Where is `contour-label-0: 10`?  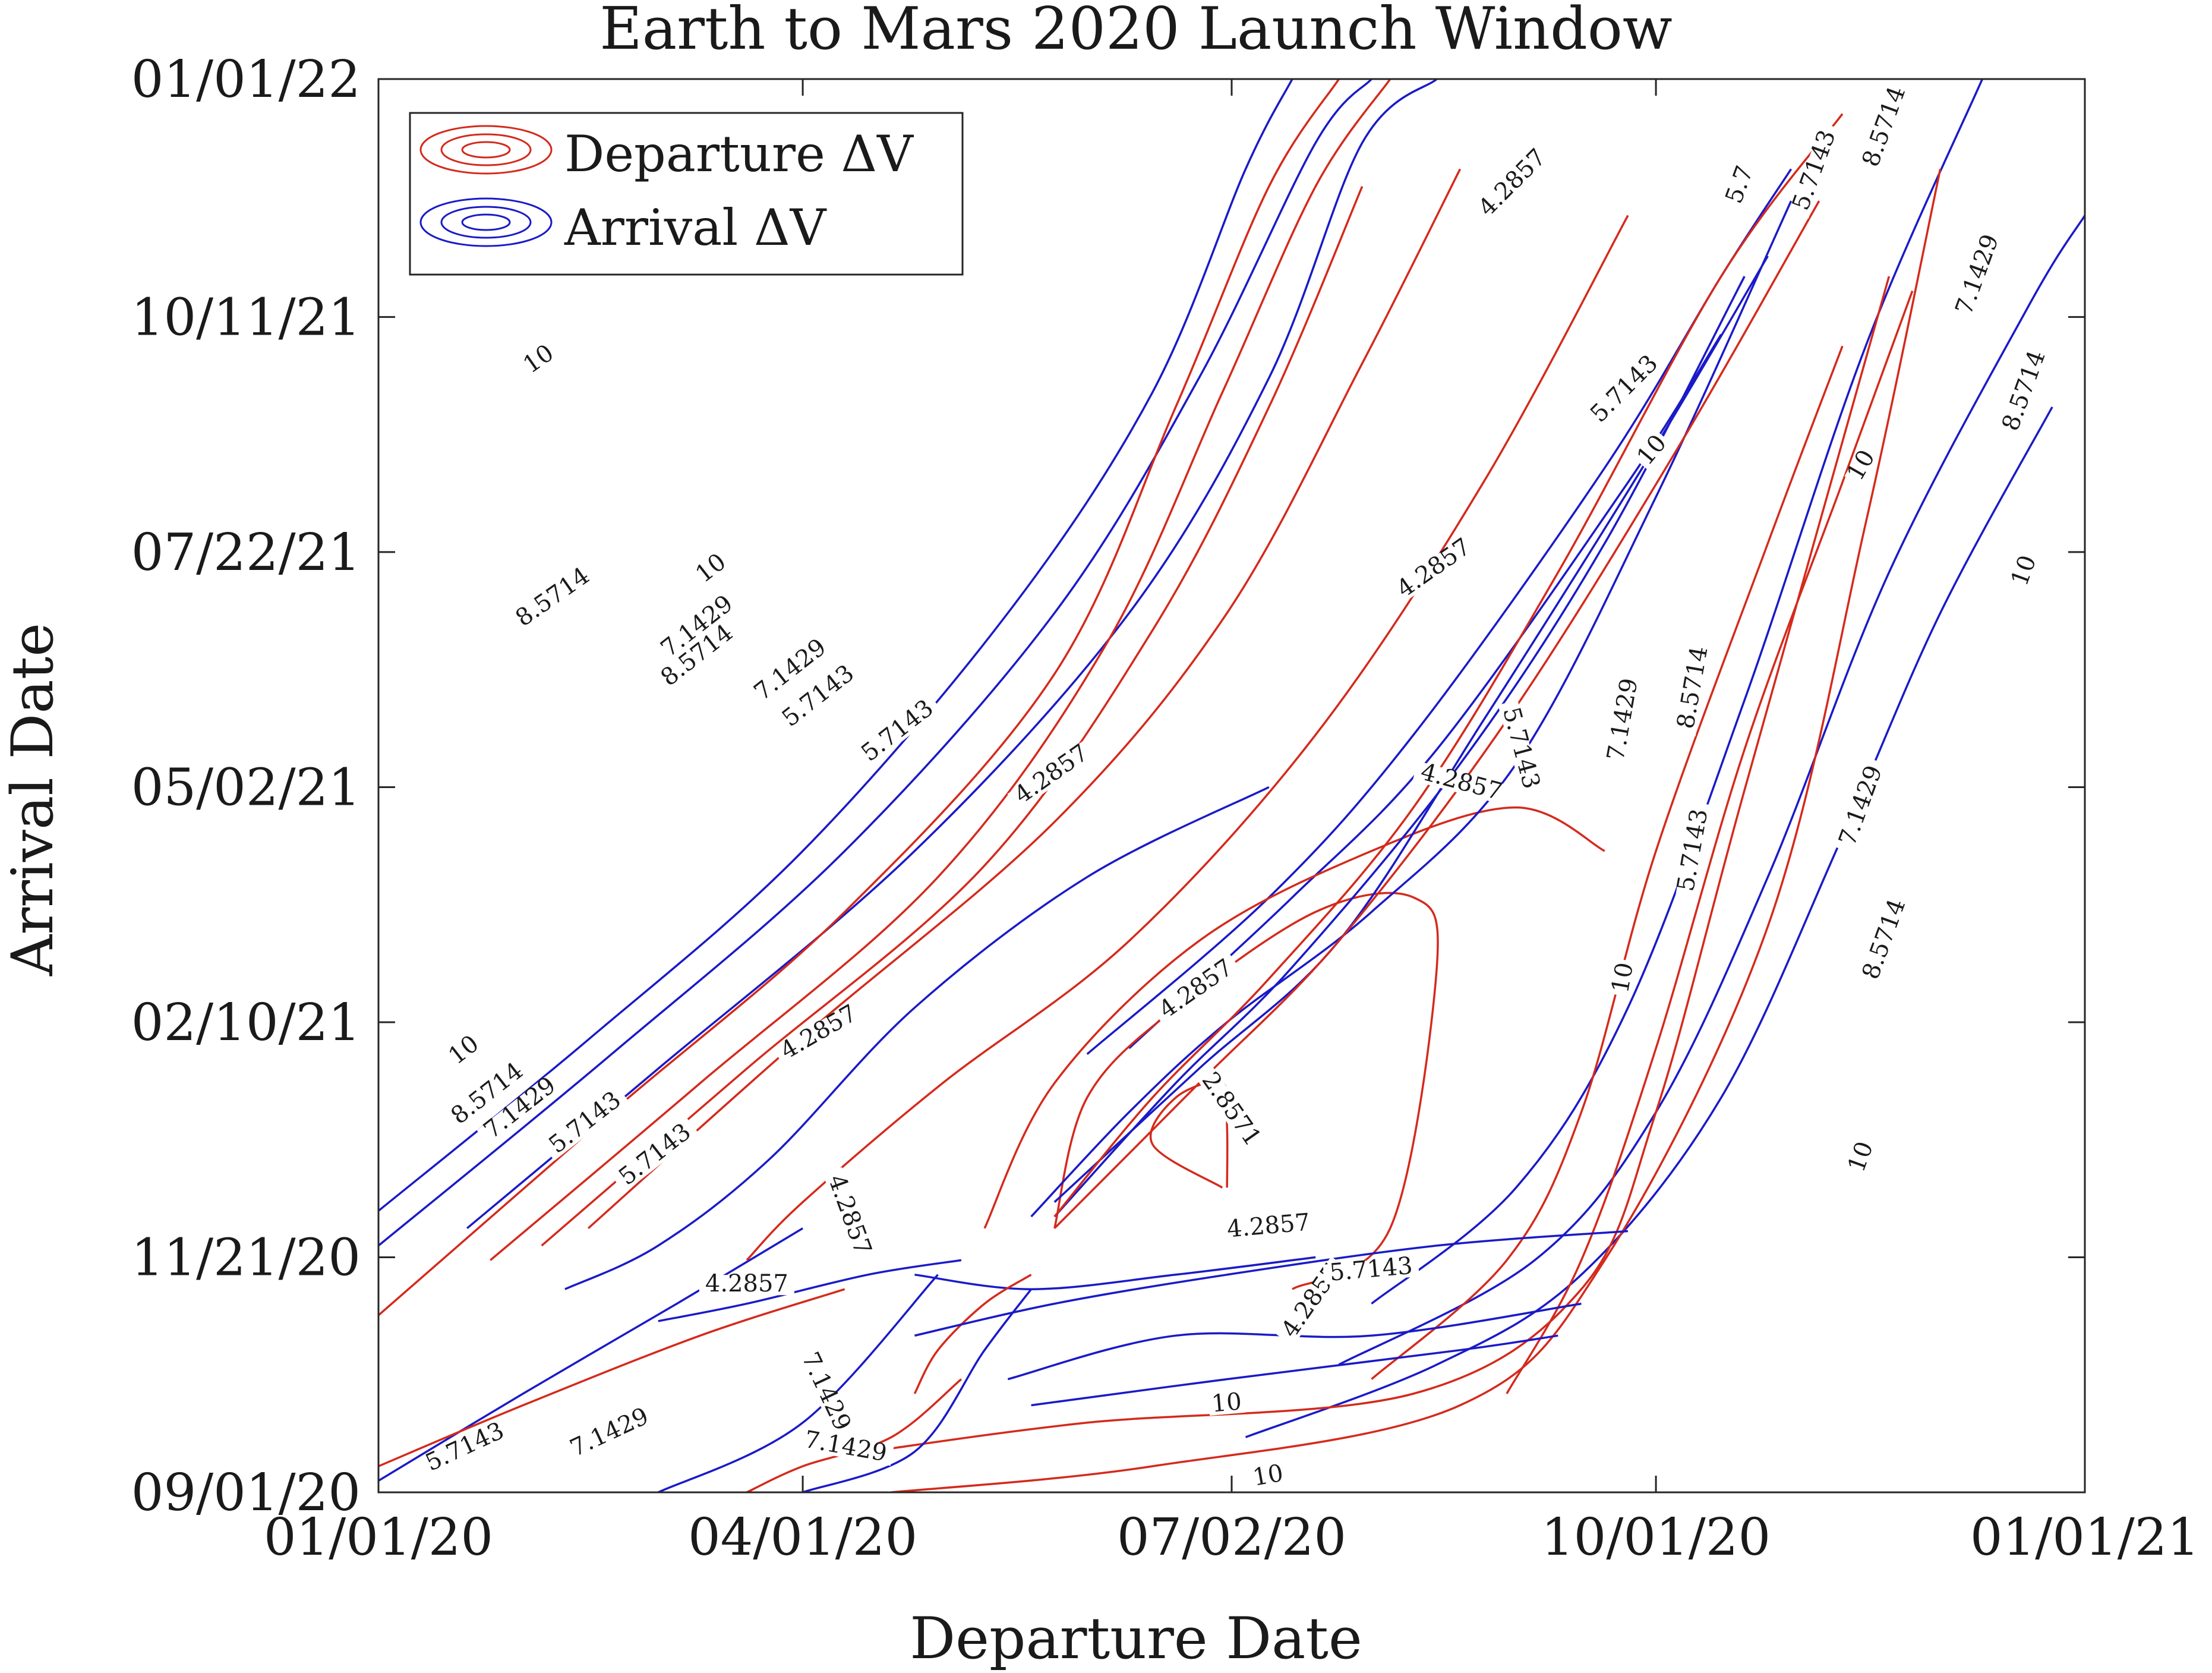 contour-label-0: 10 is located at coordinates (539, 359).